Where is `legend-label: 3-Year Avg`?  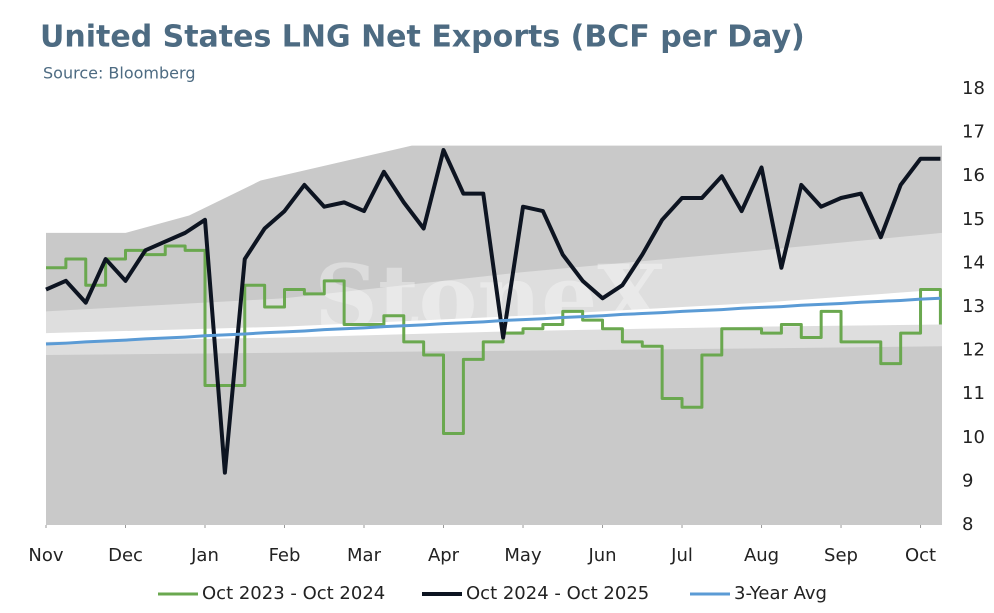 legend-label: 3-Year Avg is located at coordinates (780, 593).